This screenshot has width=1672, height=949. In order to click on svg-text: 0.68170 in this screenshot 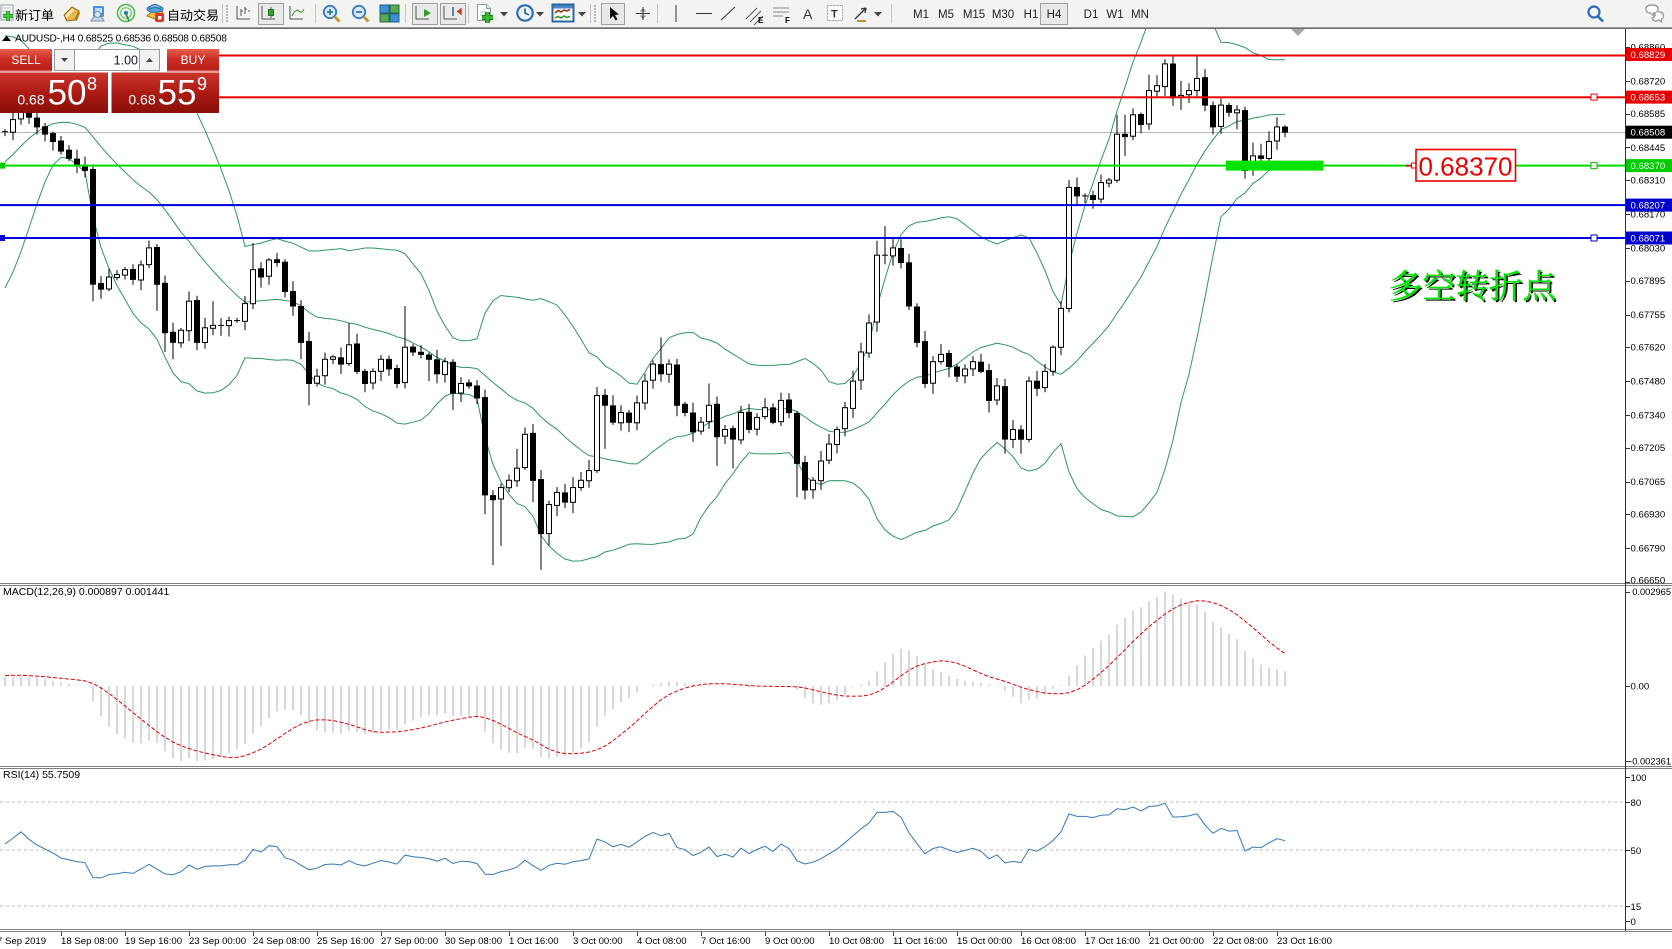, I will do `click(1648, 215)`.